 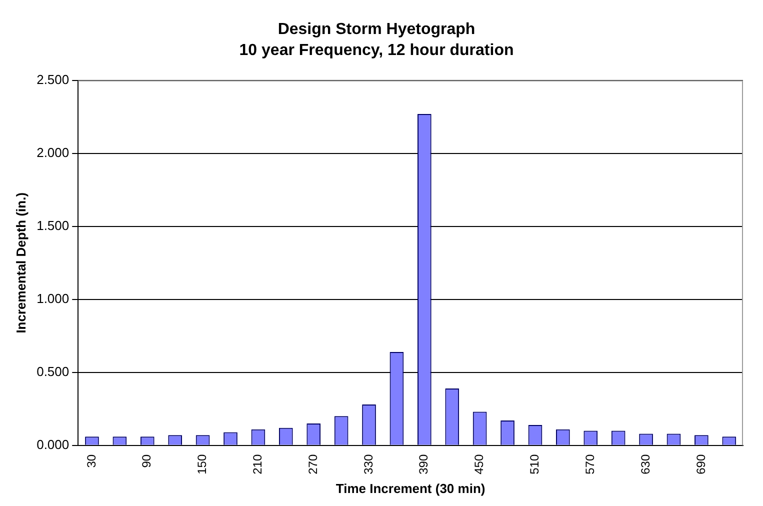 I want to click on x-tick-label: 150, so click(x=202, y=464).